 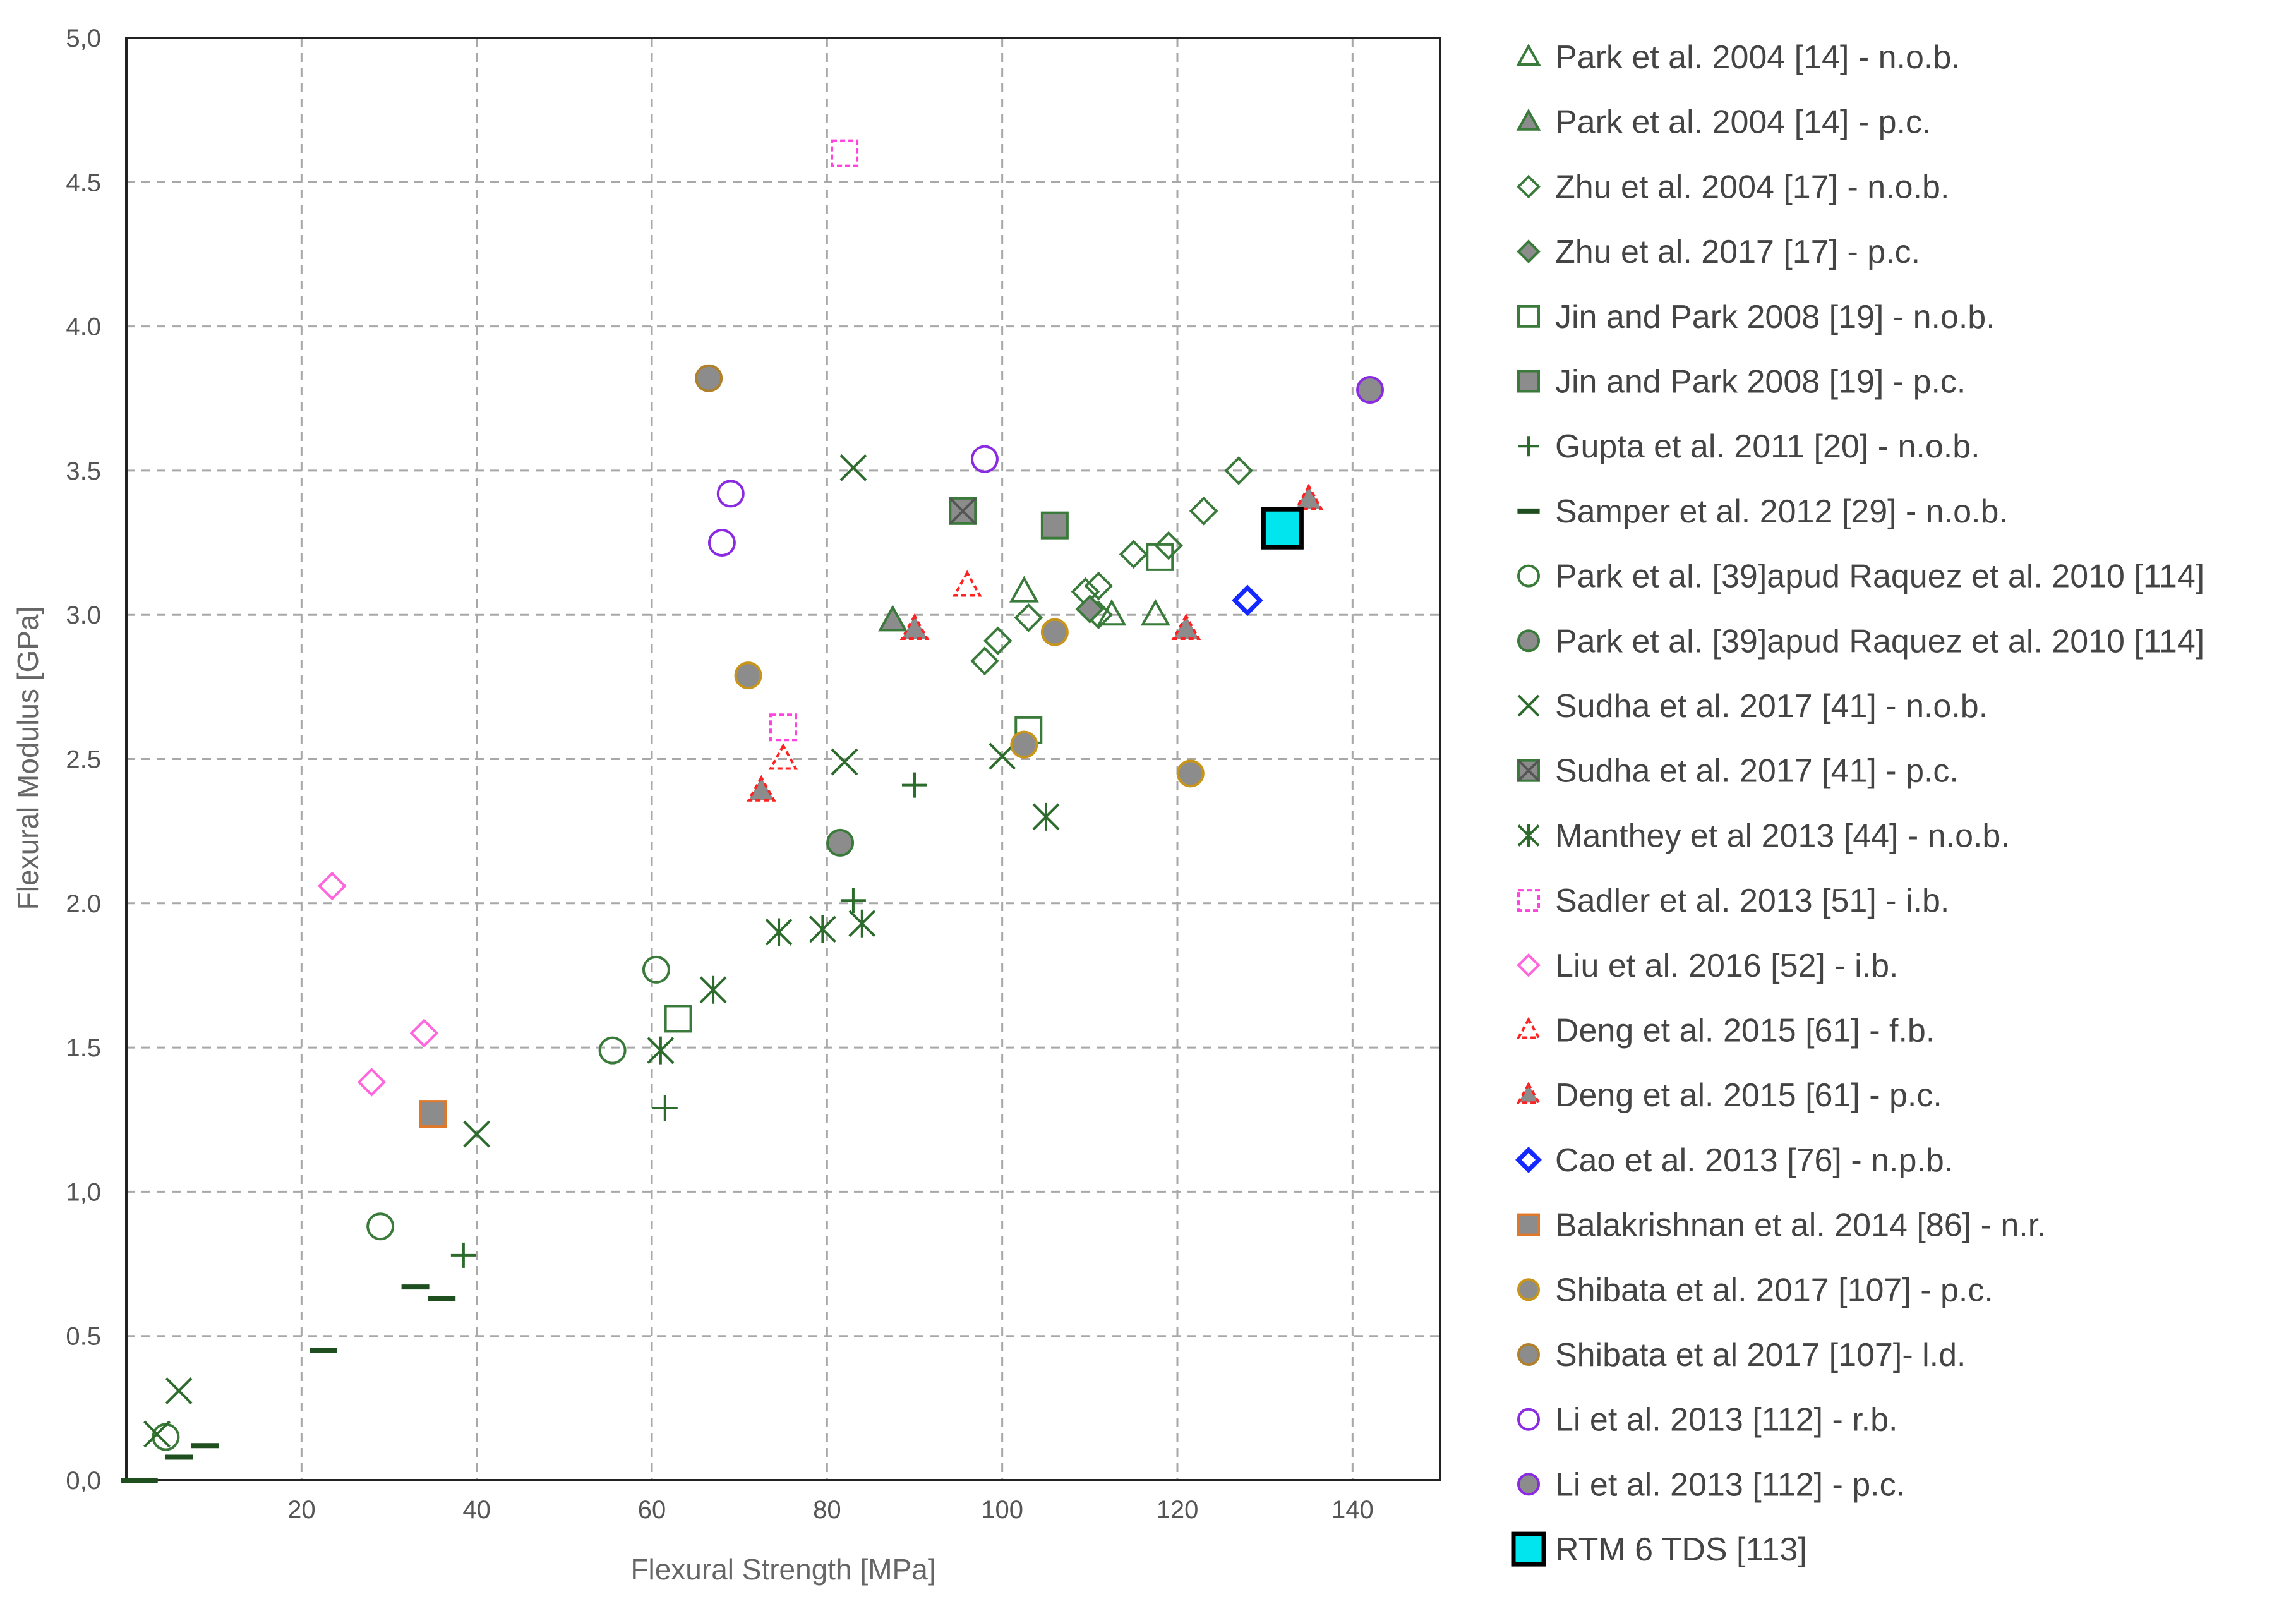 I want to click on legend-label: Park et al. 2004 [14] - p.c., so click(x=1743, y=123).